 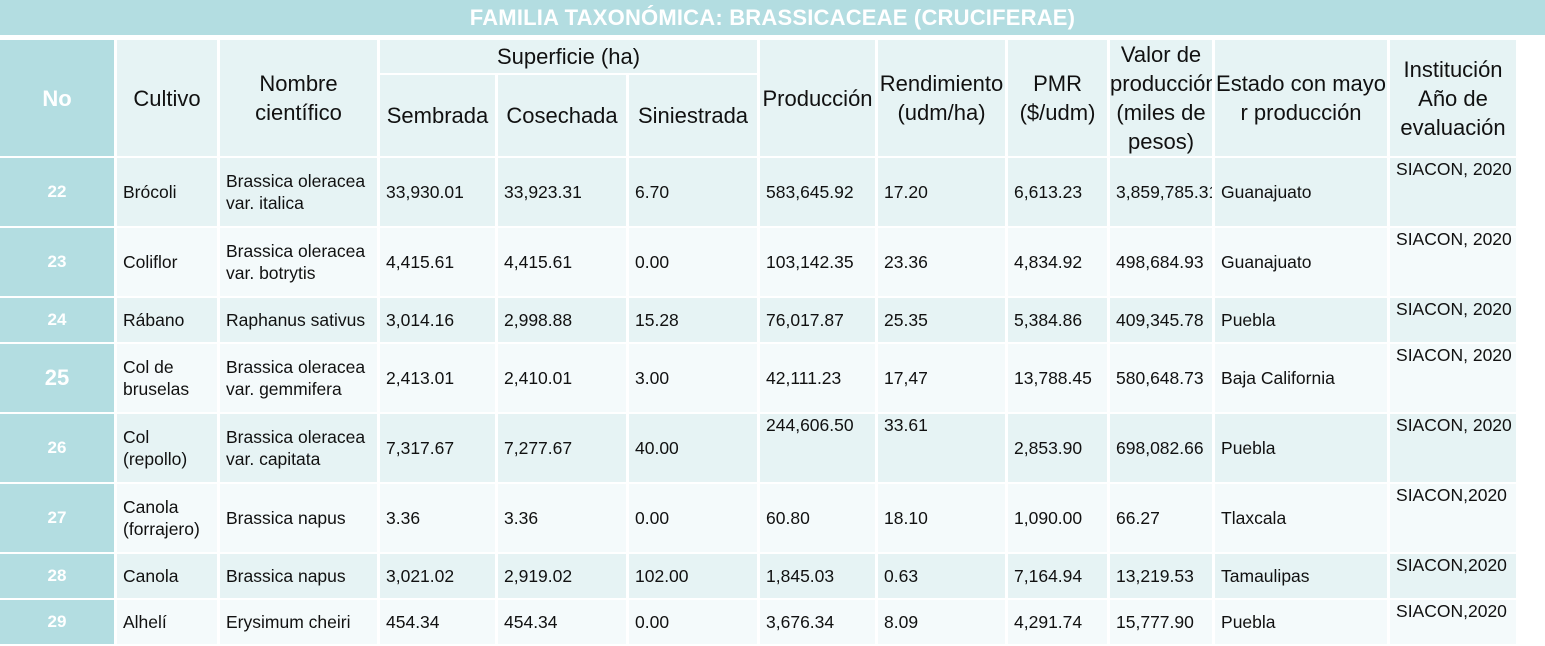 What do you see at coordinates (1161, 576) in the screenshot?
I see `cell-valor: 13,219.53` at bounding box center [1161, 576].